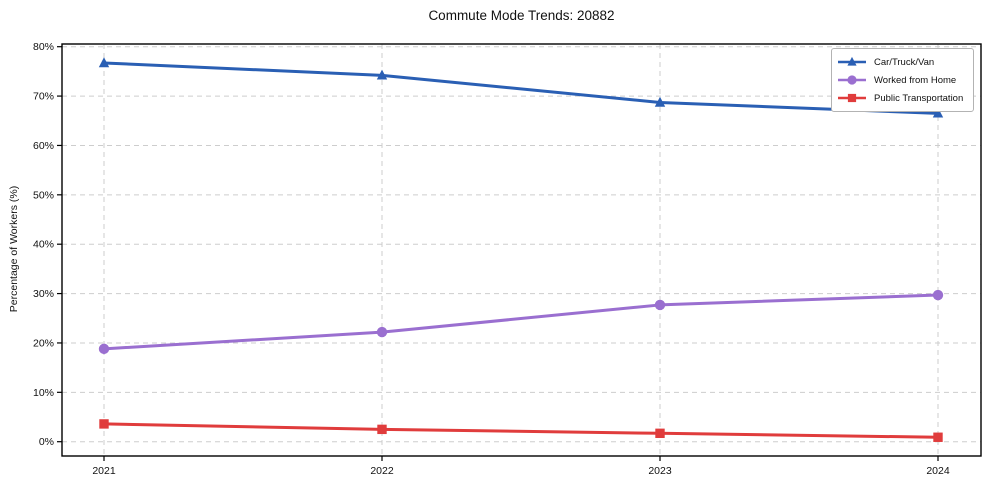  I want to click on legend-item-worked-from-home: Worked from Home, so click(905, 80).